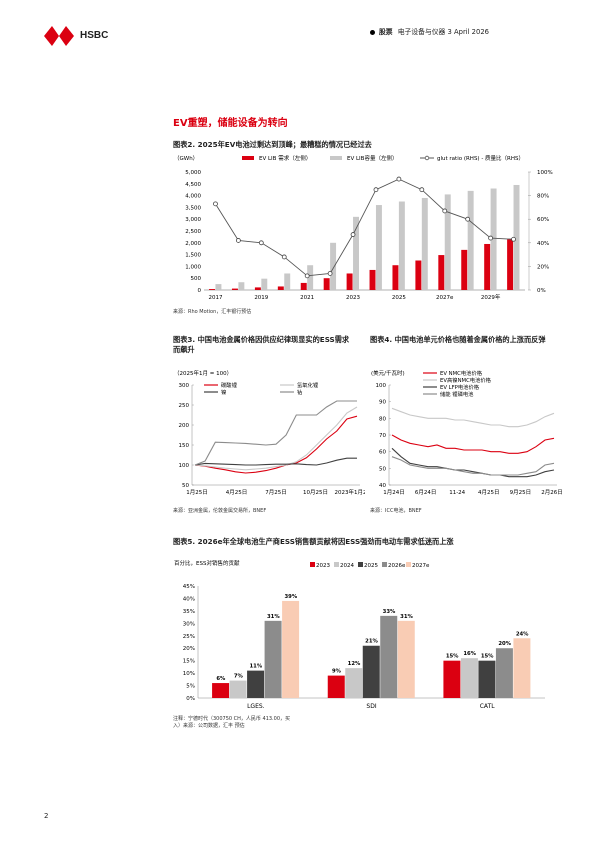 This screenshot has height=842, width=595. What do you see at coordinates (382, 469) in the screenshot?
I see `fig4-y-tick: 50` at bounding box center [382, 469].